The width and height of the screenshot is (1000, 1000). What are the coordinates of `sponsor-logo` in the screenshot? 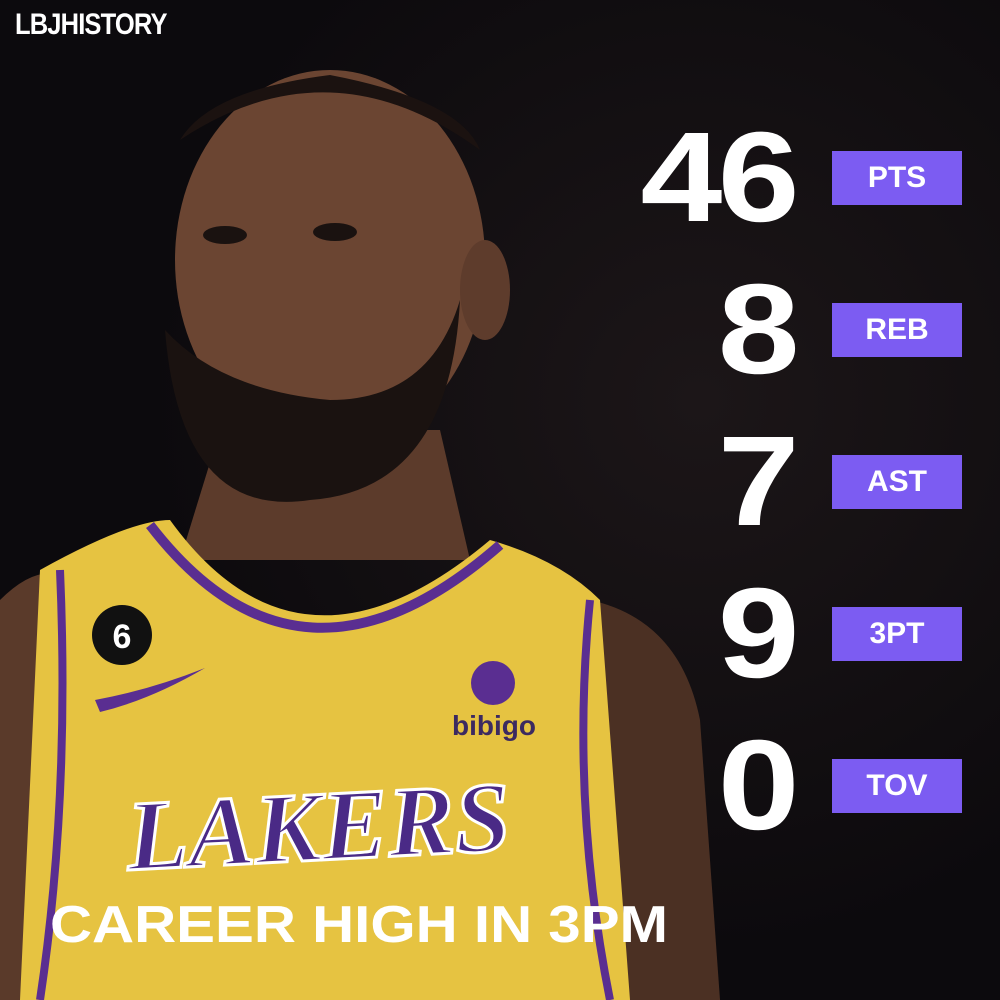 It's located at (493, 683).